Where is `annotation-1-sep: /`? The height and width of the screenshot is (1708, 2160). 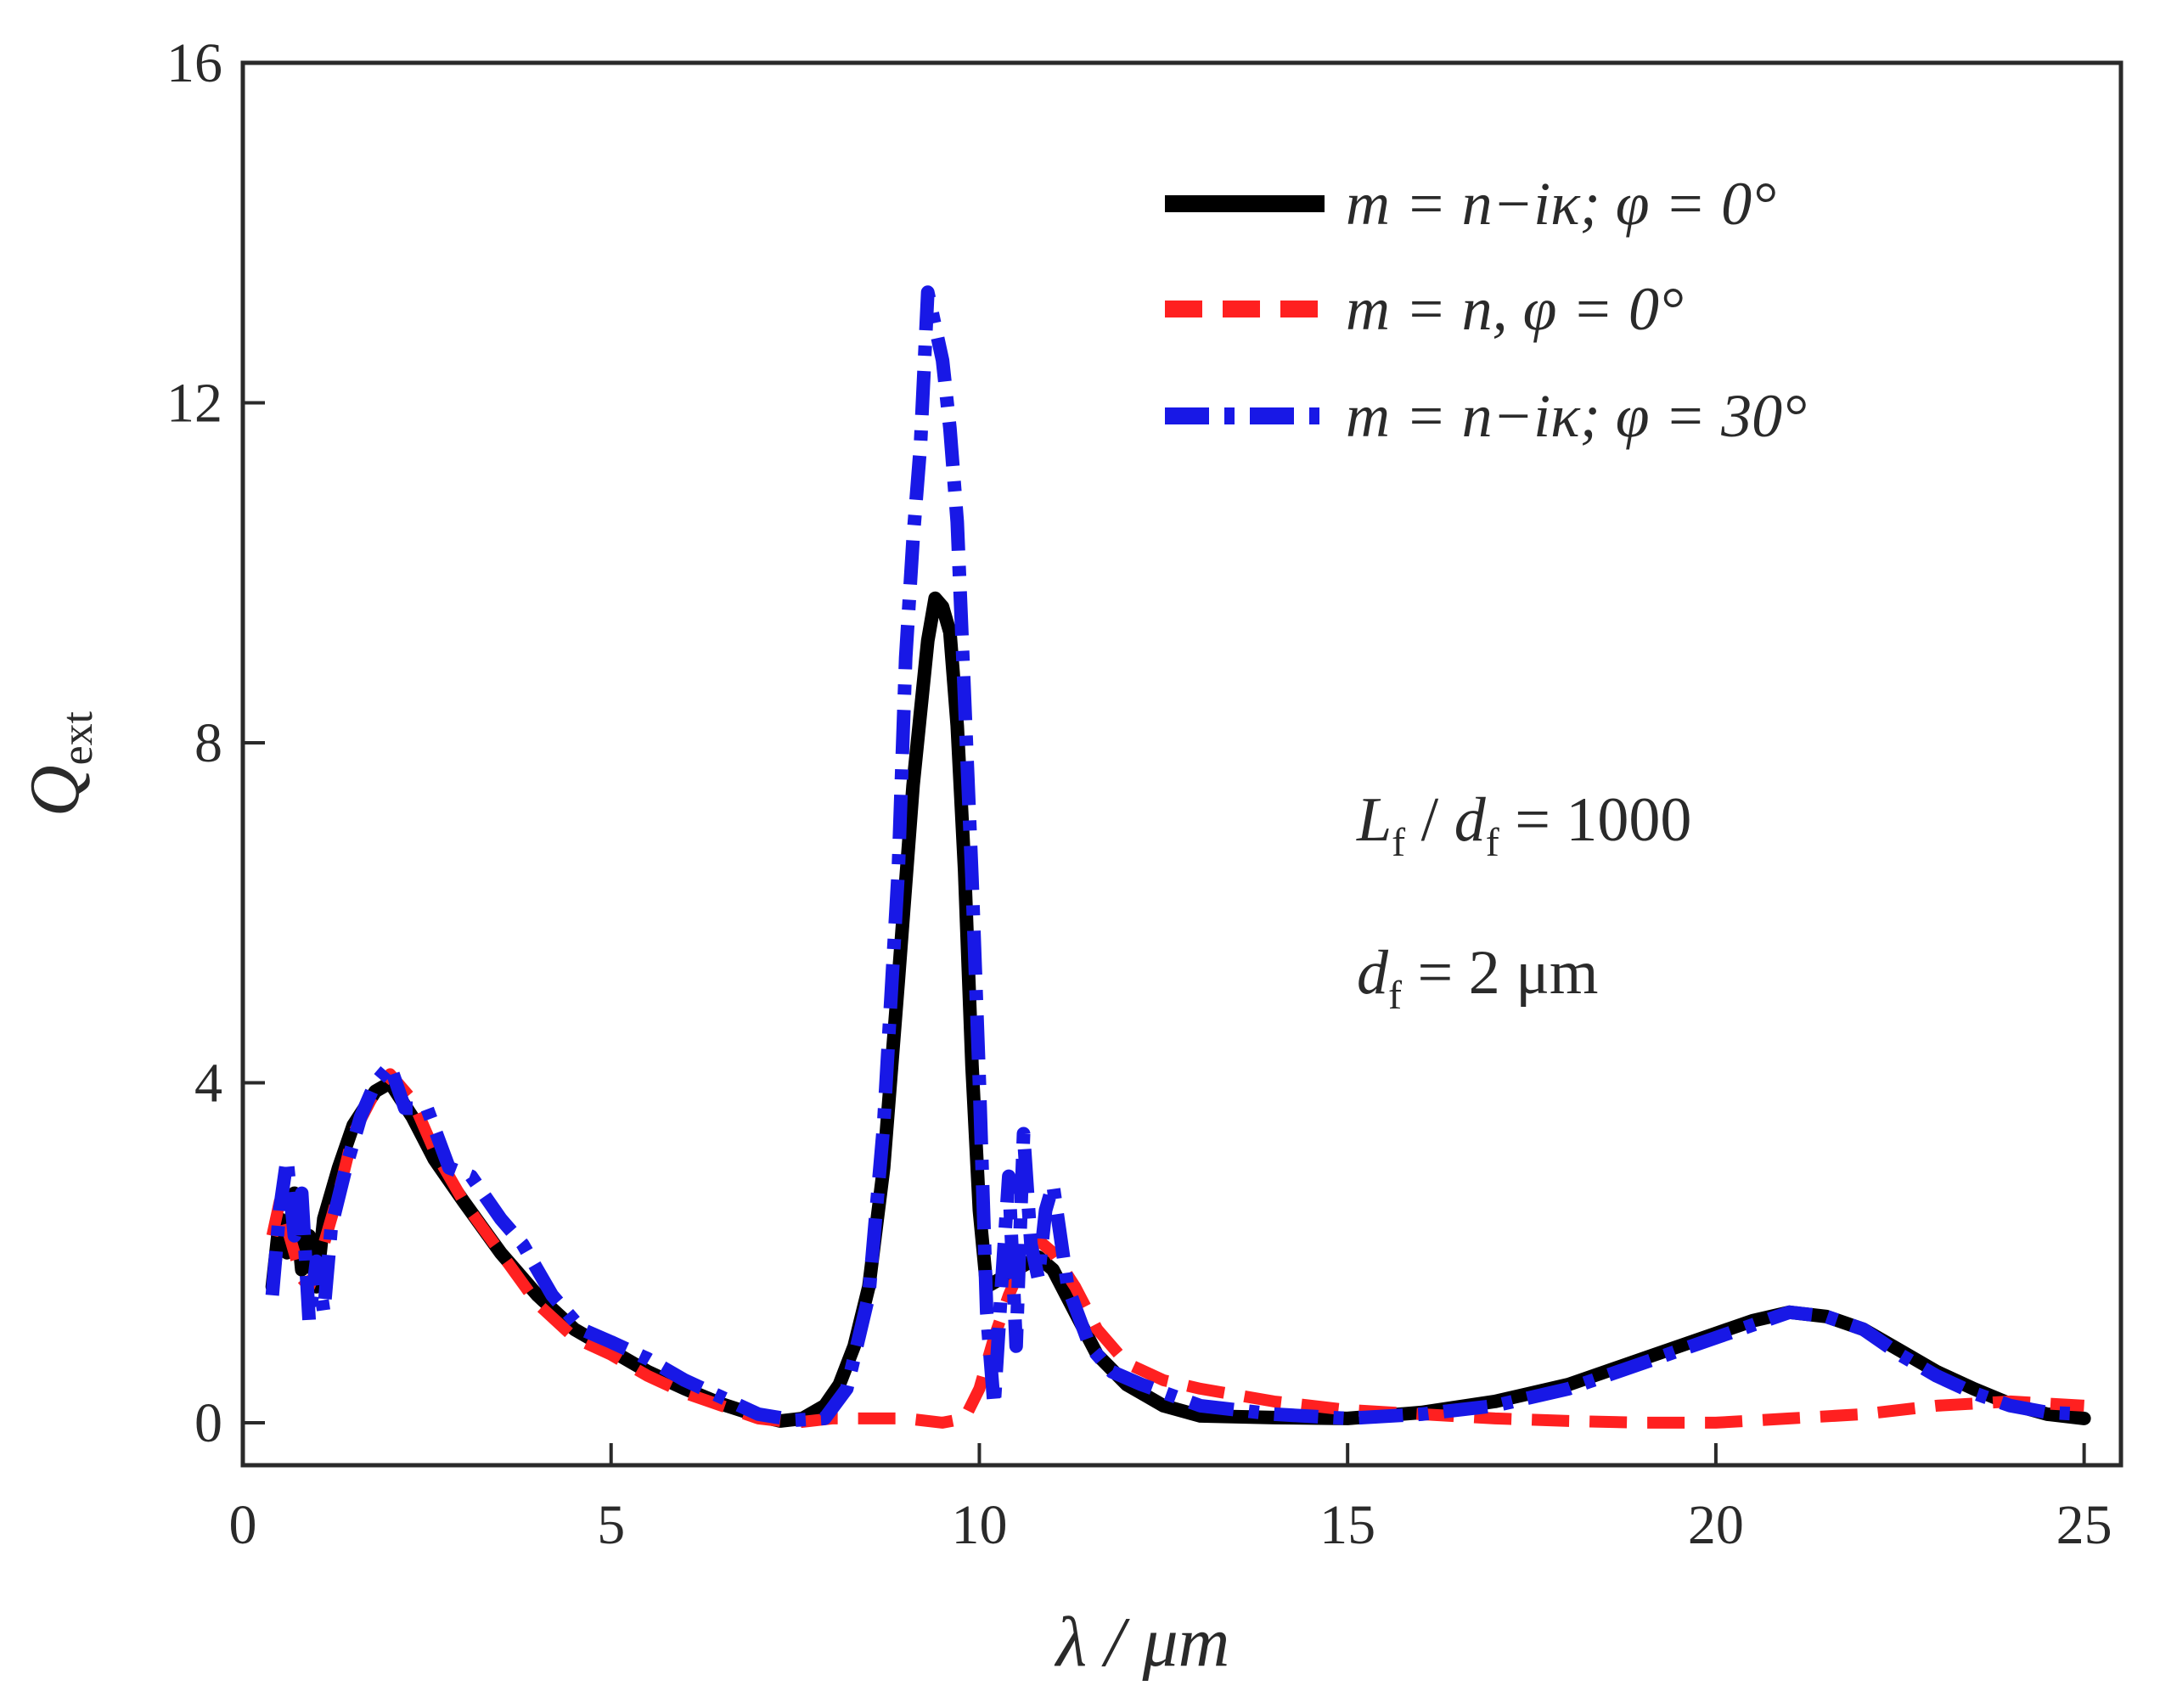 annotation-1-sep: / is located at coordinates (1430, 820).